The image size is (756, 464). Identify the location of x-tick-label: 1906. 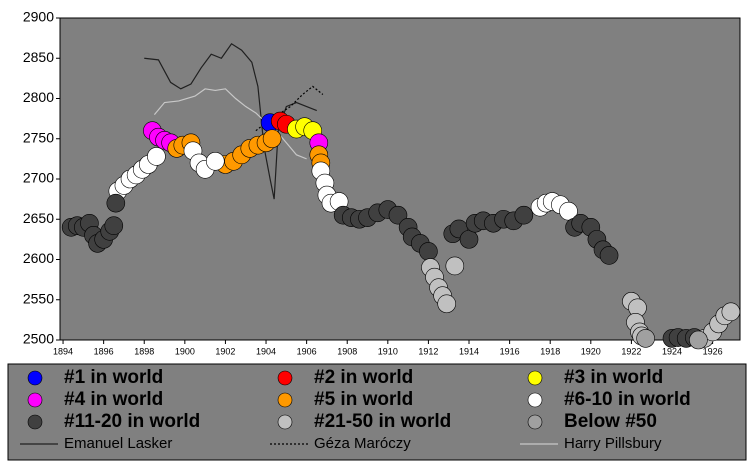
(307, 351).